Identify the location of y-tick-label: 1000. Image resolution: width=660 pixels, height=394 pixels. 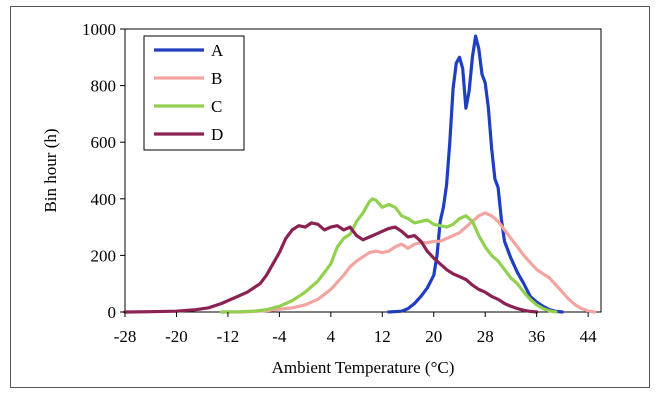
(99, 29).